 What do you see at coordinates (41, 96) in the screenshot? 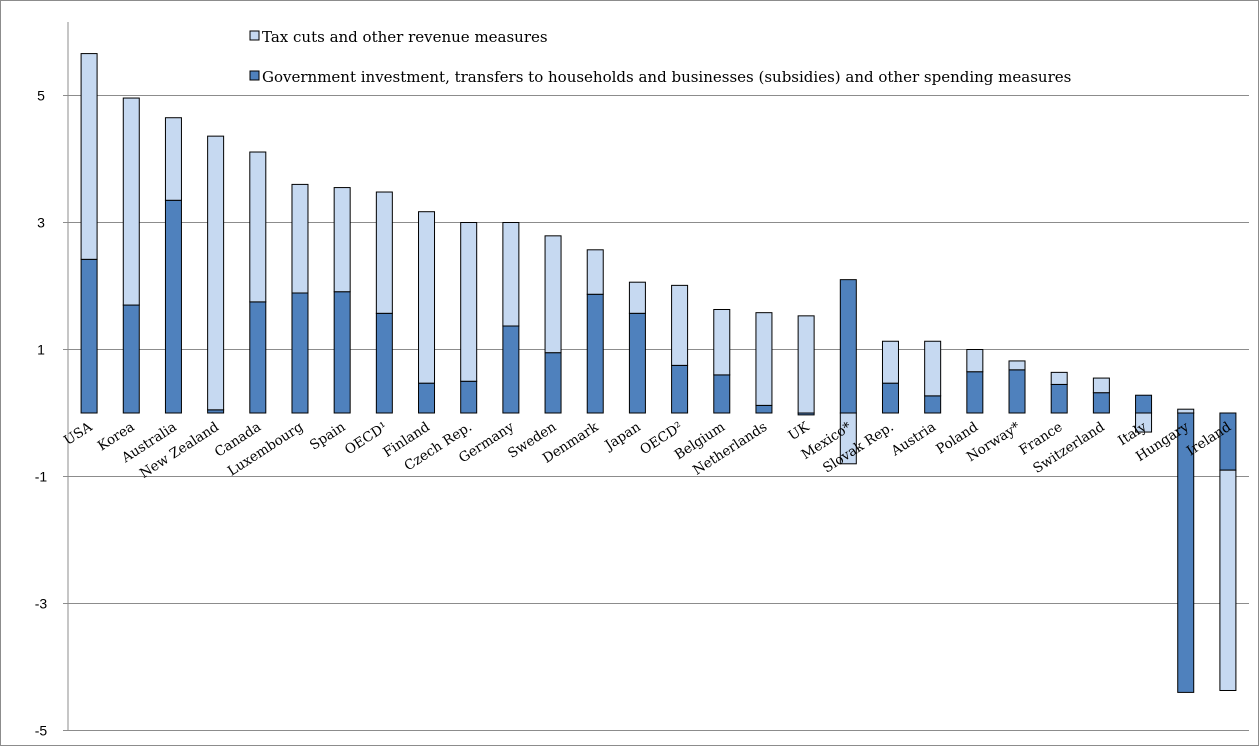
I see `y-tick-label: 5` at bounding box center [41, 96].